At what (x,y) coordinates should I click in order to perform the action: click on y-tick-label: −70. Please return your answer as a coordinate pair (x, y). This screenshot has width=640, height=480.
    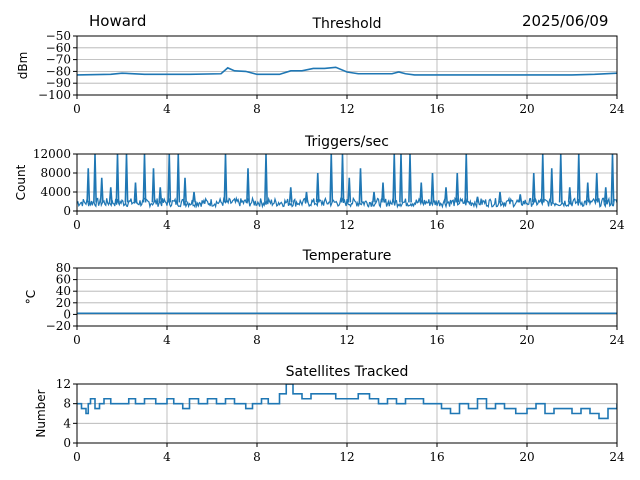
    Looking at the image, I should click on (58, 60).